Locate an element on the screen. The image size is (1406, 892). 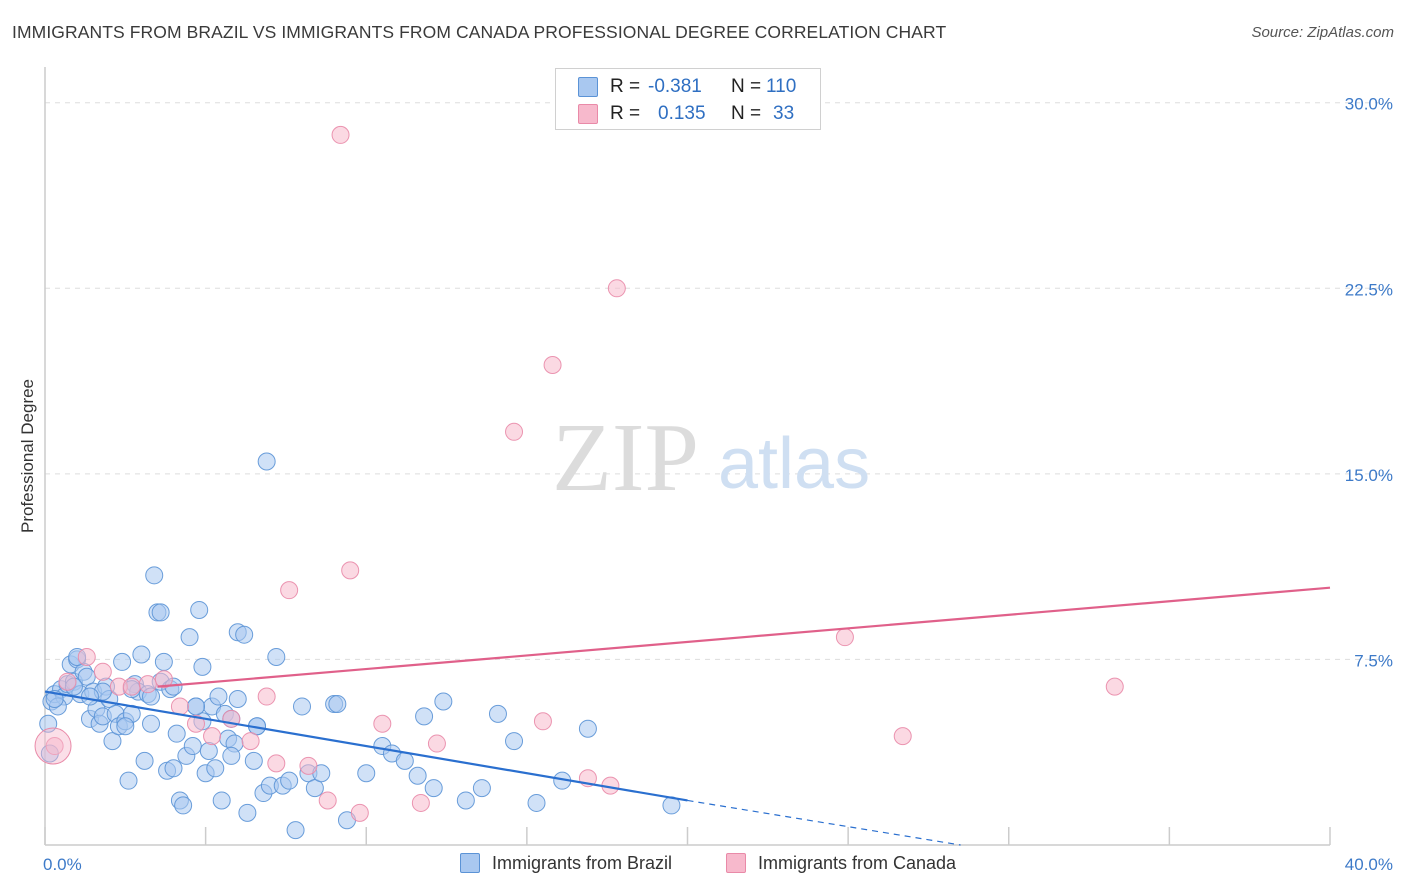
canada-r-label: R = is located at coordinates (625, 113).